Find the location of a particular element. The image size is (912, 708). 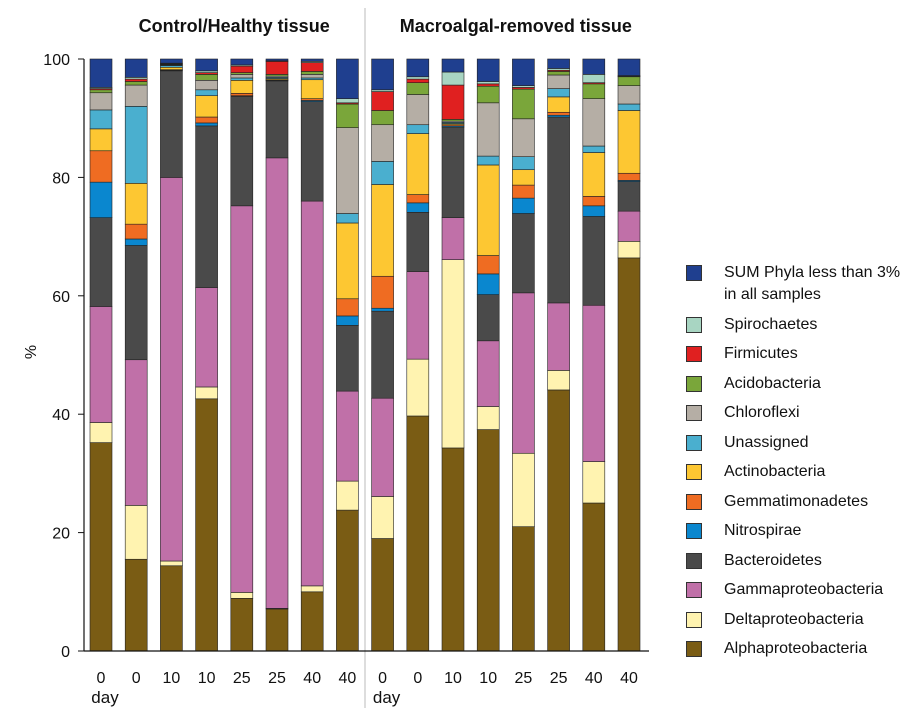

panel-title: Macroalgal-removed tissue is located at coordinates (516, 26).